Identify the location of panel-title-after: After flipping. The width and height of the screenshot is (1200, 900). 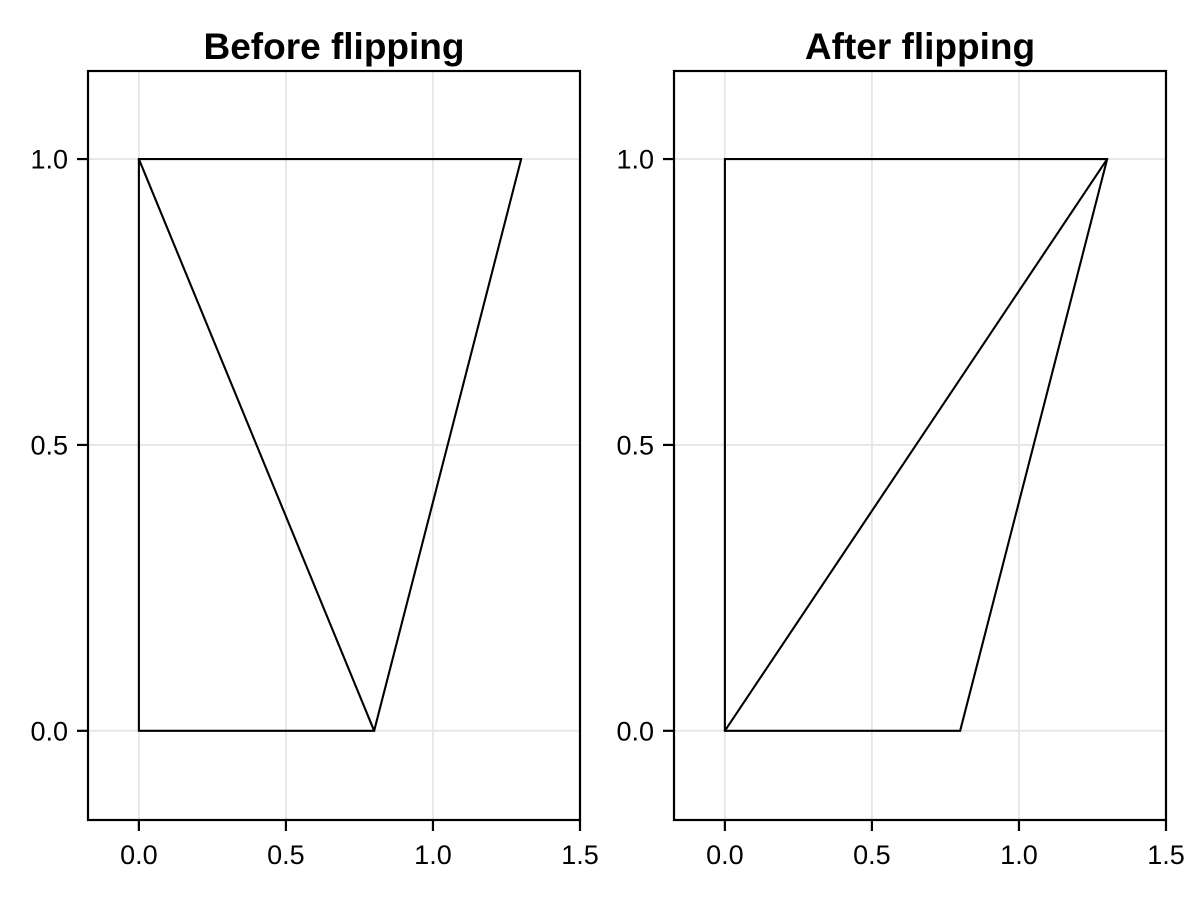
(920, 46).